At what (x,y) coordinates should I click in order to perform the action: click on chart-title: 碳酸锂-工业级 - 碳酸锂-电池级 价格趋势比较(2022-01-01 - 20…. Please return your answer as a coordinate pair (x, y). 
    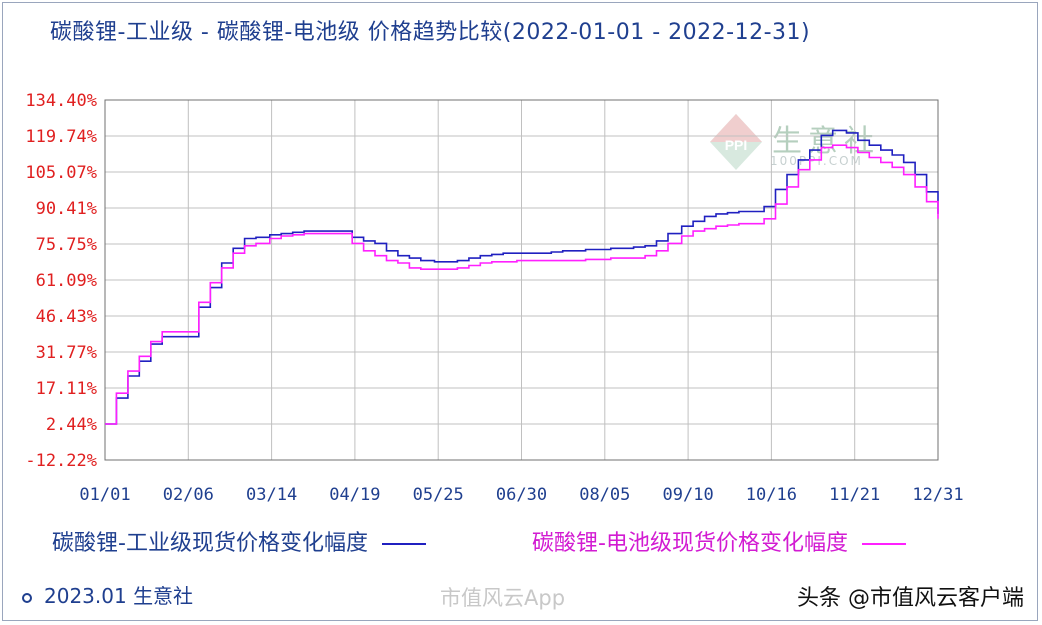
    Looking at the image, I should click on (430, 32).